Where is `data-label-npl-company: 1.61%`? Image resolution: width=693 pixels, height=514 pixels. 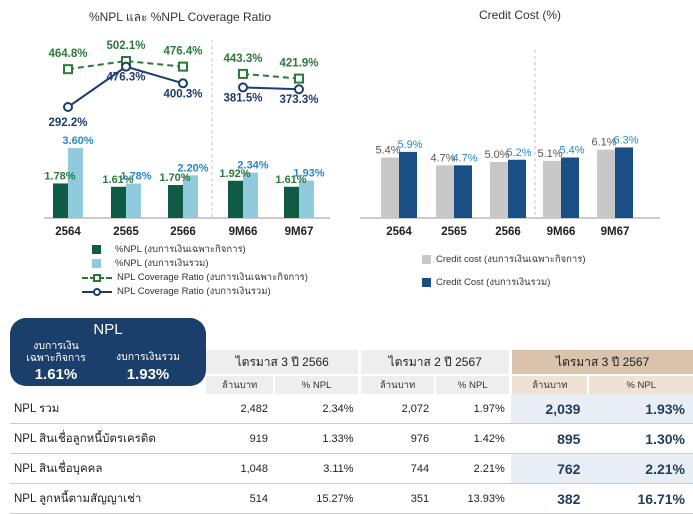
data-label-npl-company: 1.61% is located at coordinates (290, 180).